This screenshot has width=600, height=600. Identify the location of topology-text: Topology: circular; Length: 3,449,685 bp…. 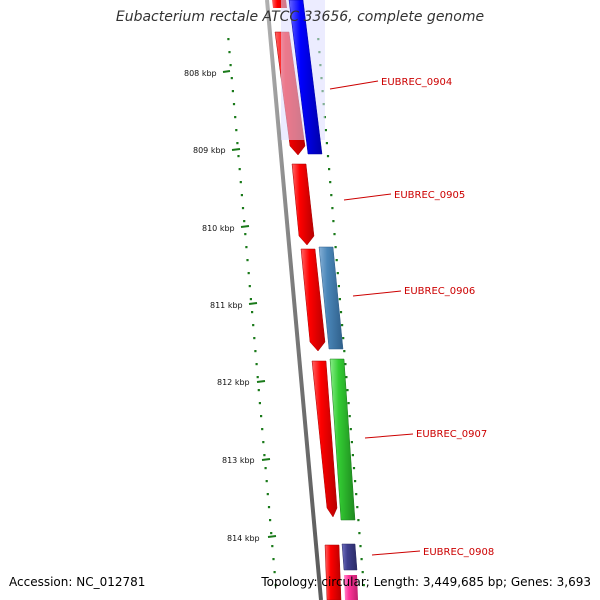
(426, 582).